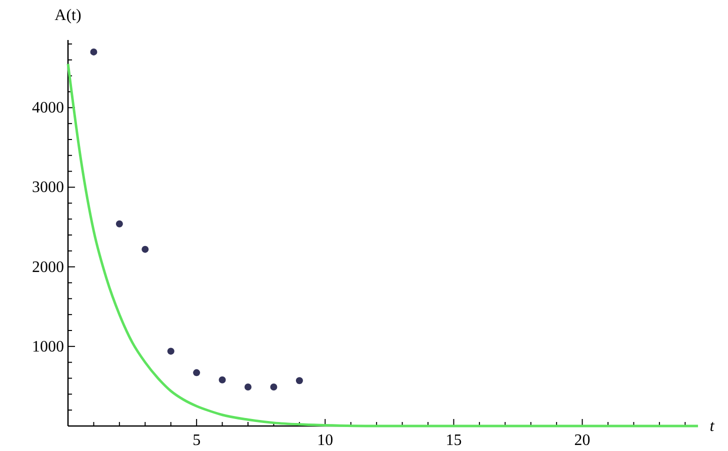  Describe the element at coordinates (68, 15) in the screenshot. I see `y-axis-title: A(t)` at that location.